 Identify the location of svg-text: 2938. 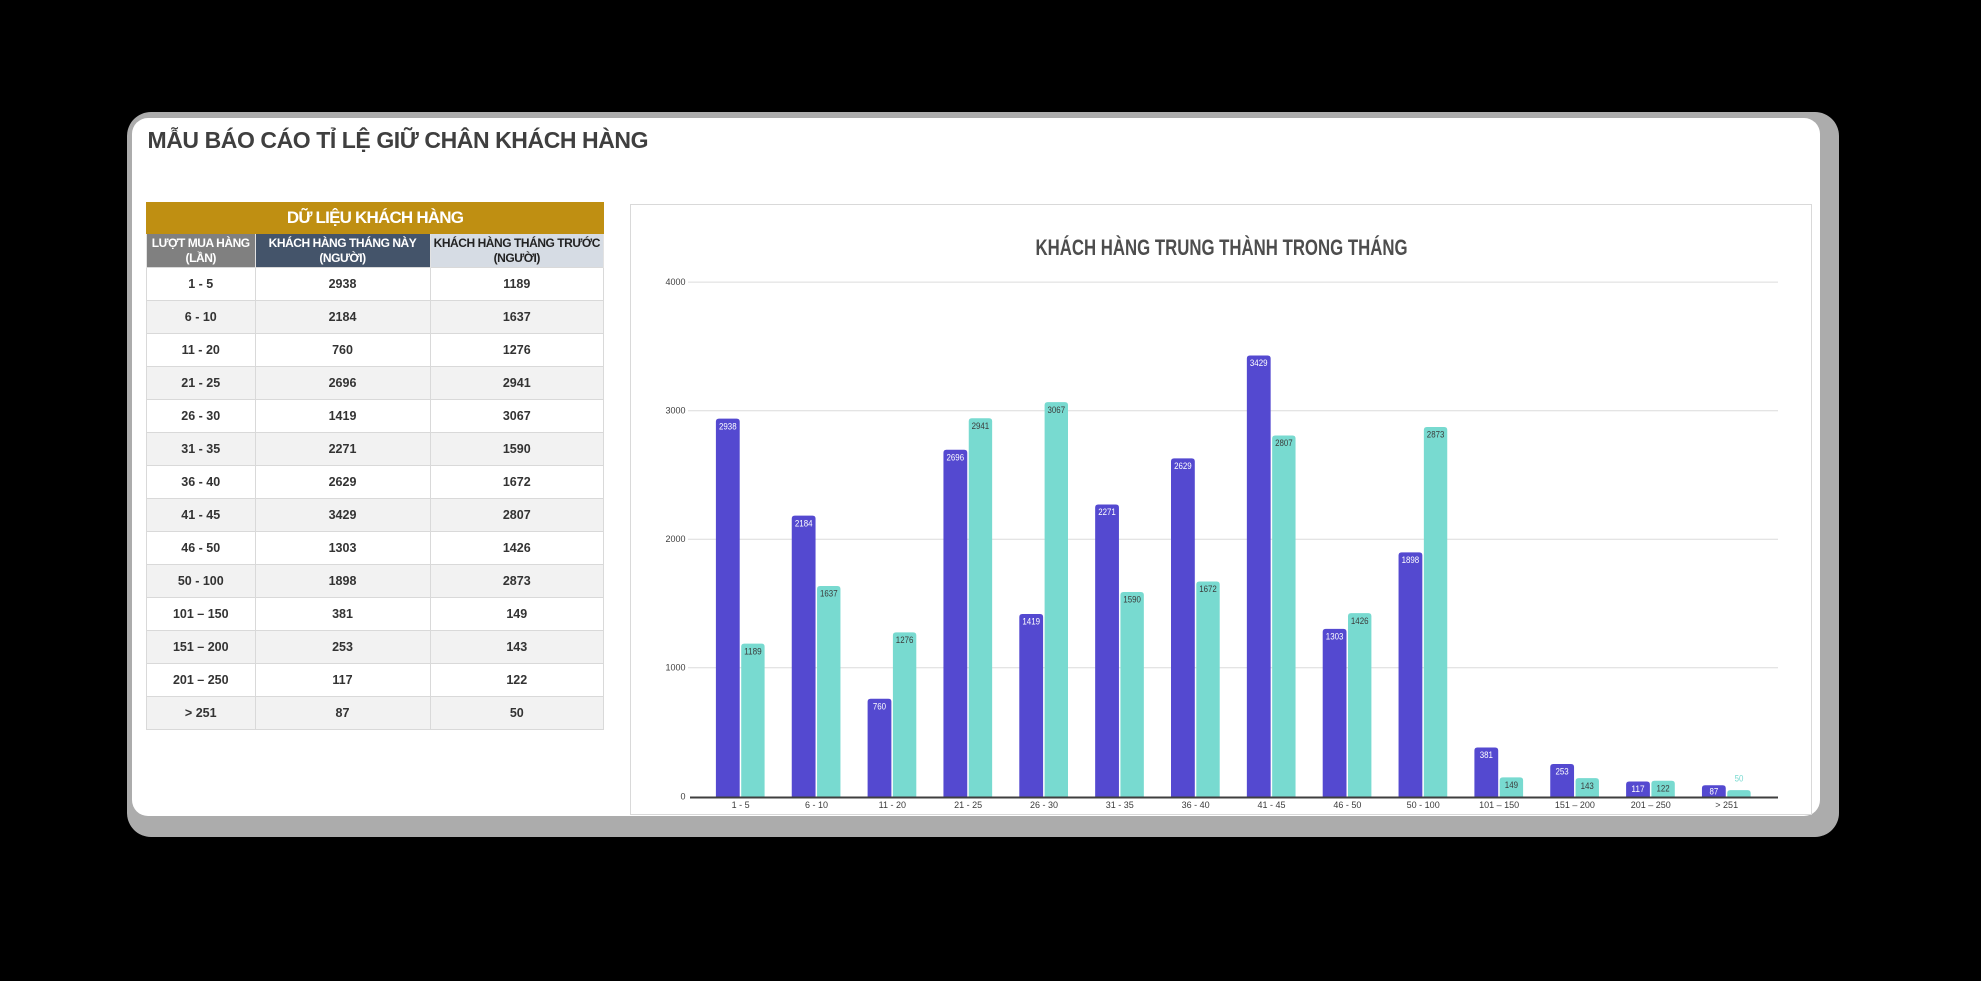
(728, 426).